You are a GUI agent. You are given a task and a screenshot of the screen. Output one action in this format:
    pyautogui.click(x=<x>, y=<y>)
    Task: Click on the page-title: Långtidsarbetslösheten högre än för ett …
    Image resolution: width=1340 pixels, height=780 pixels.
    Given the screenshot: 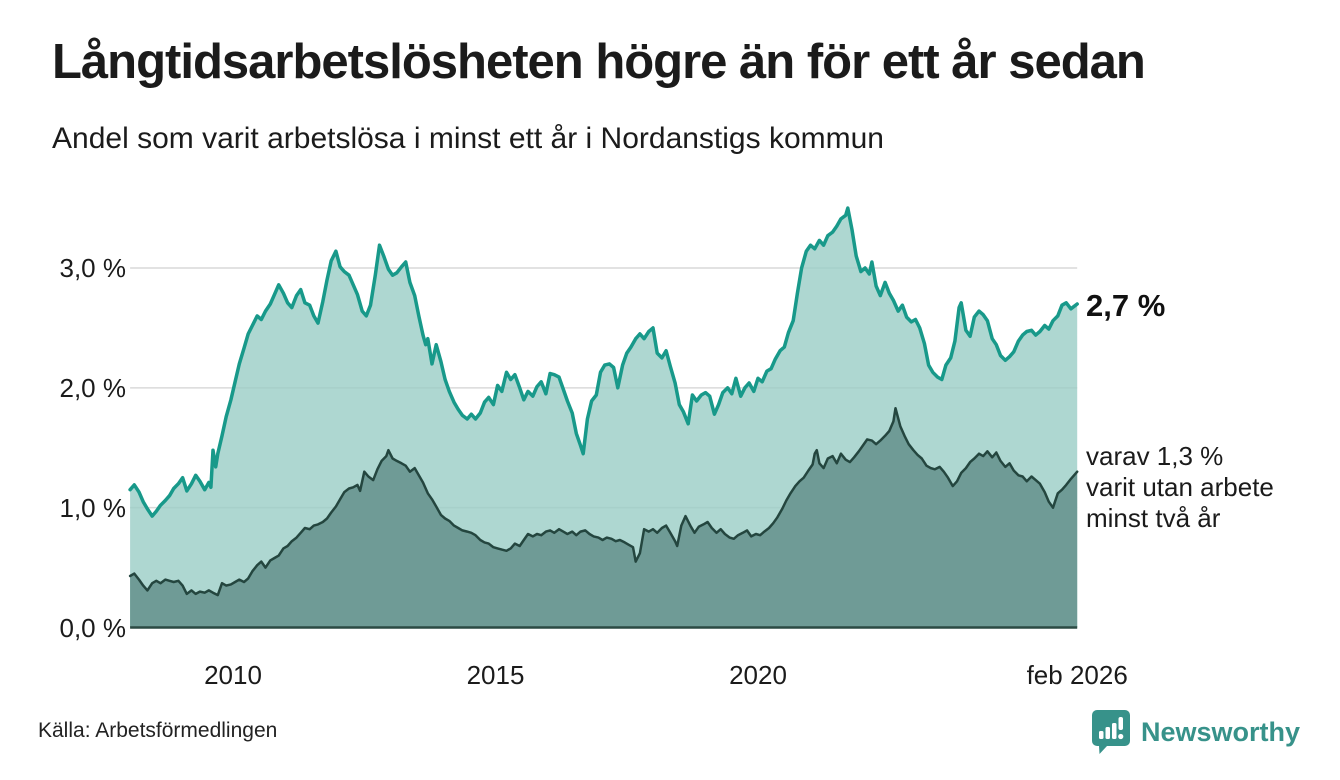 What is the action you would take?
    pyautogui.click(x=599, y=62)
    